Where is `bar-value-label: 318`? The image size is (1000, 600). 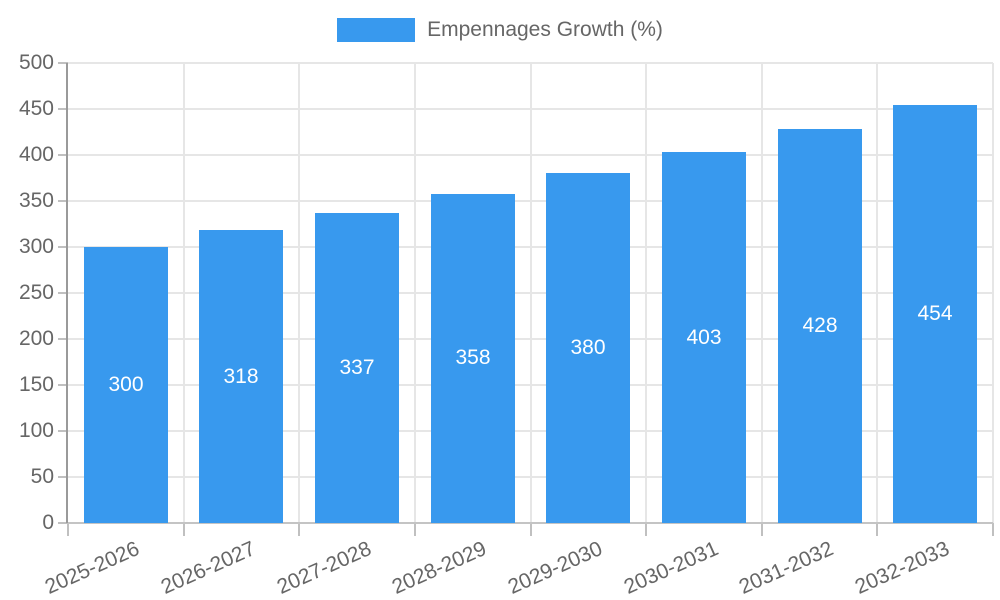
bar-value-label: 318 is located at coordinates (241, 376).